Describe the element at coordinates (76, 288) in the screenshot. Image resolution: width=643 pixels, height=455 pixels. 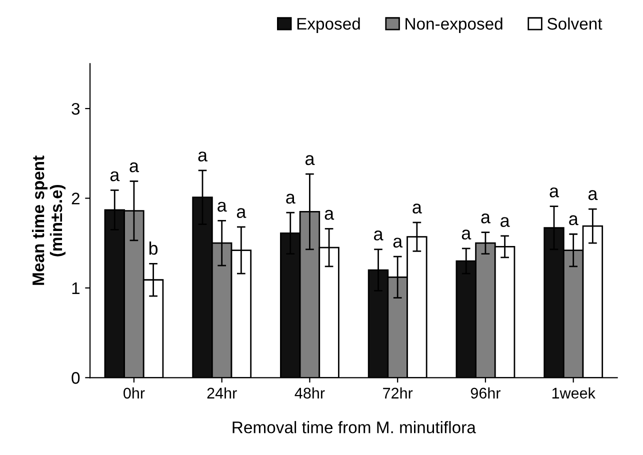
I see `y-tick-label: 1` at that location.